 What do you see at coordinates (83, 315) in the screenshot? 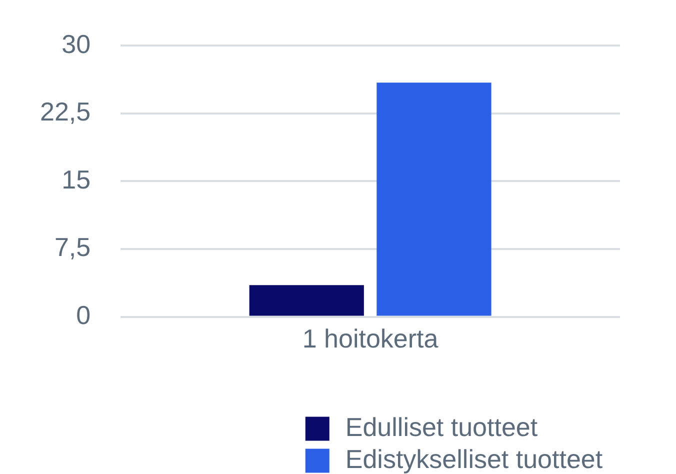
I see `y-tick-label: 0` at bounding box center [83, 315].